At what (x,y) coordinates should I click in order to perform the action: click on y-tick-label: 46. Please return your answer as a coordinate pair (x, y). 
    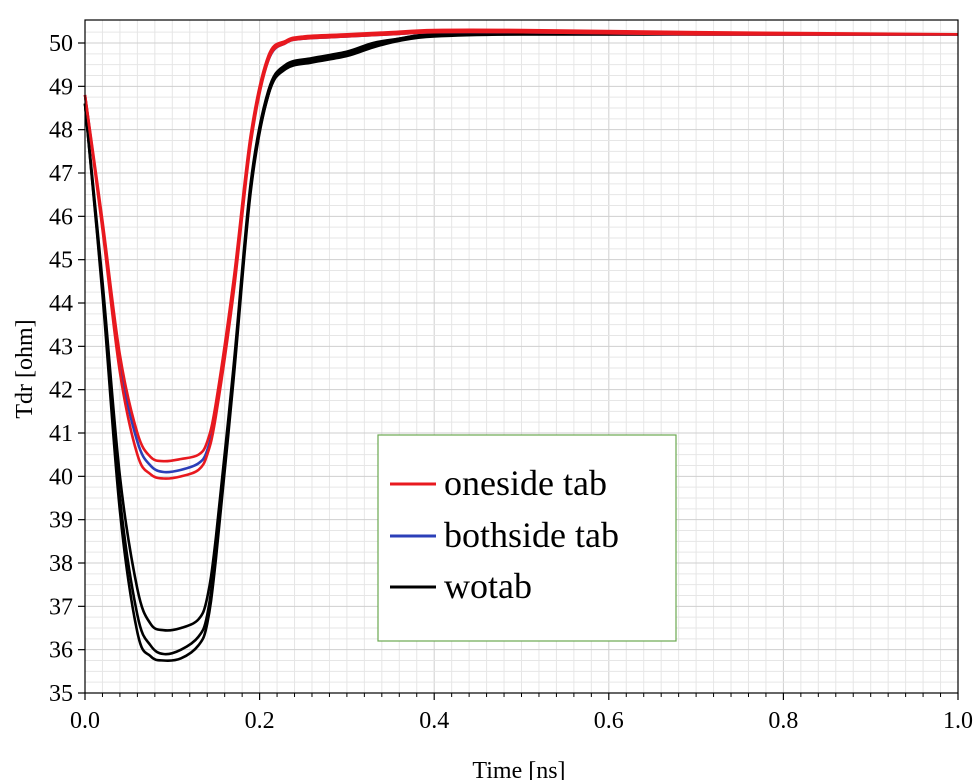
    Looking at the image, I should click on (61, 217).